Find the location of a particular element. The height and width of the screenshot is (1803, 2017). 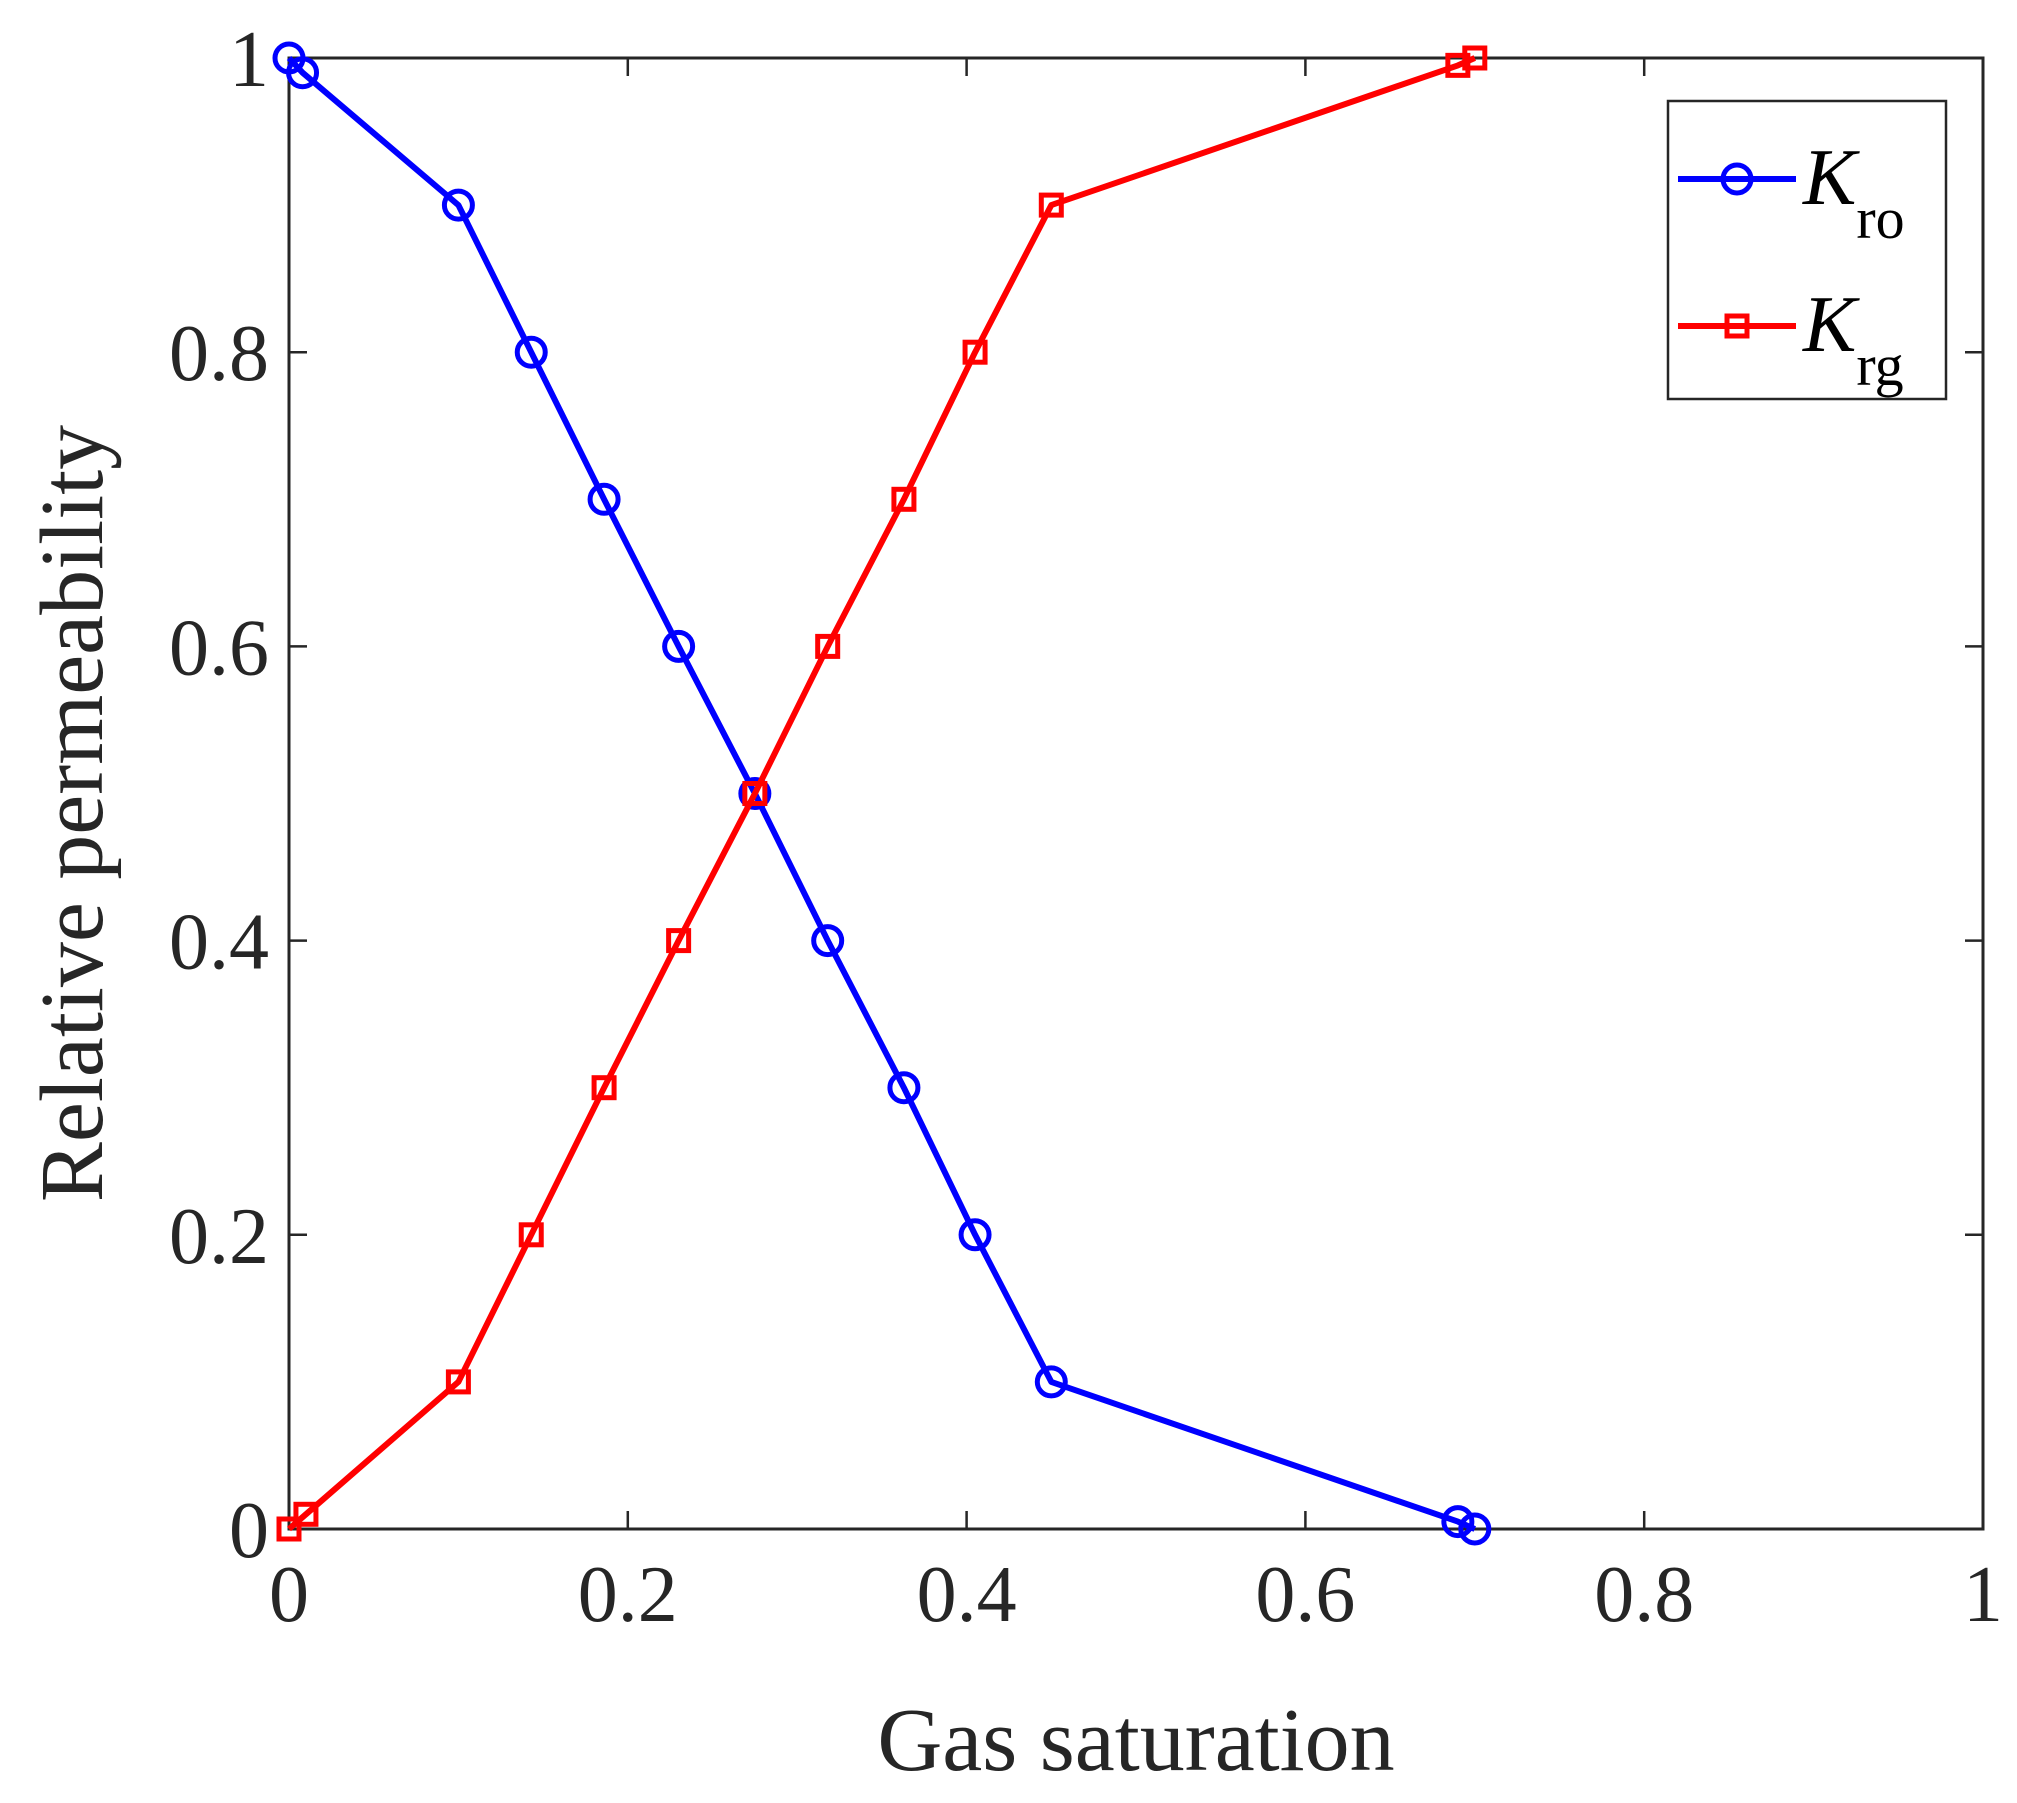

legend: Kro Krg is located at coordinates (1807, 250).